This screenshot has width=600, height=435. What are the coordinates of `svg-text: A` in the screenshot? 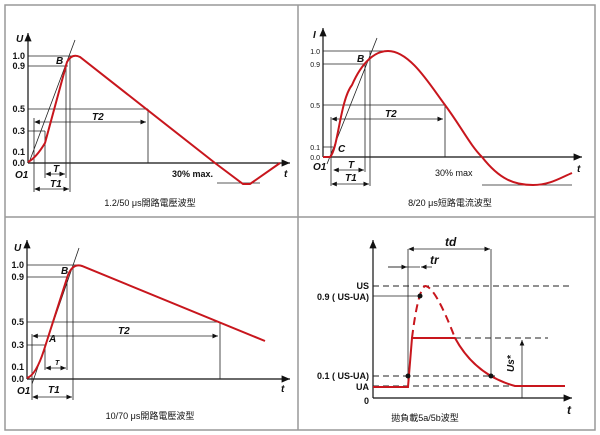 It's located at (52, 339).